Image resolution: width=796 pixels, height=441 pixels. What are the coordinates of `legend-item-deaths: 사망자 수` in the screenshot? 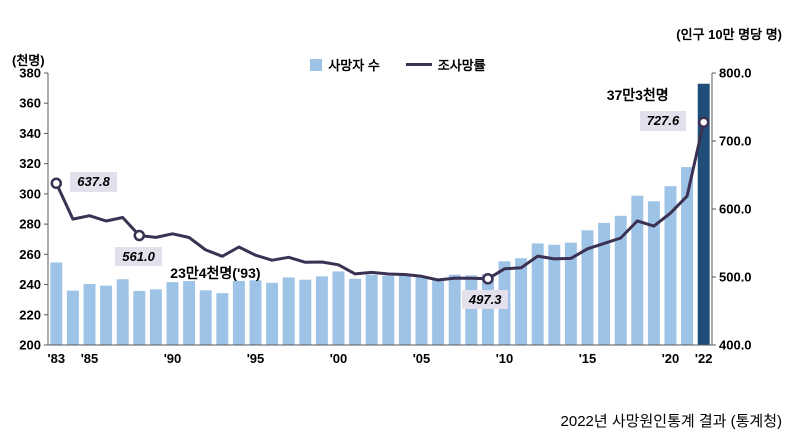 It's located at (345, 64).